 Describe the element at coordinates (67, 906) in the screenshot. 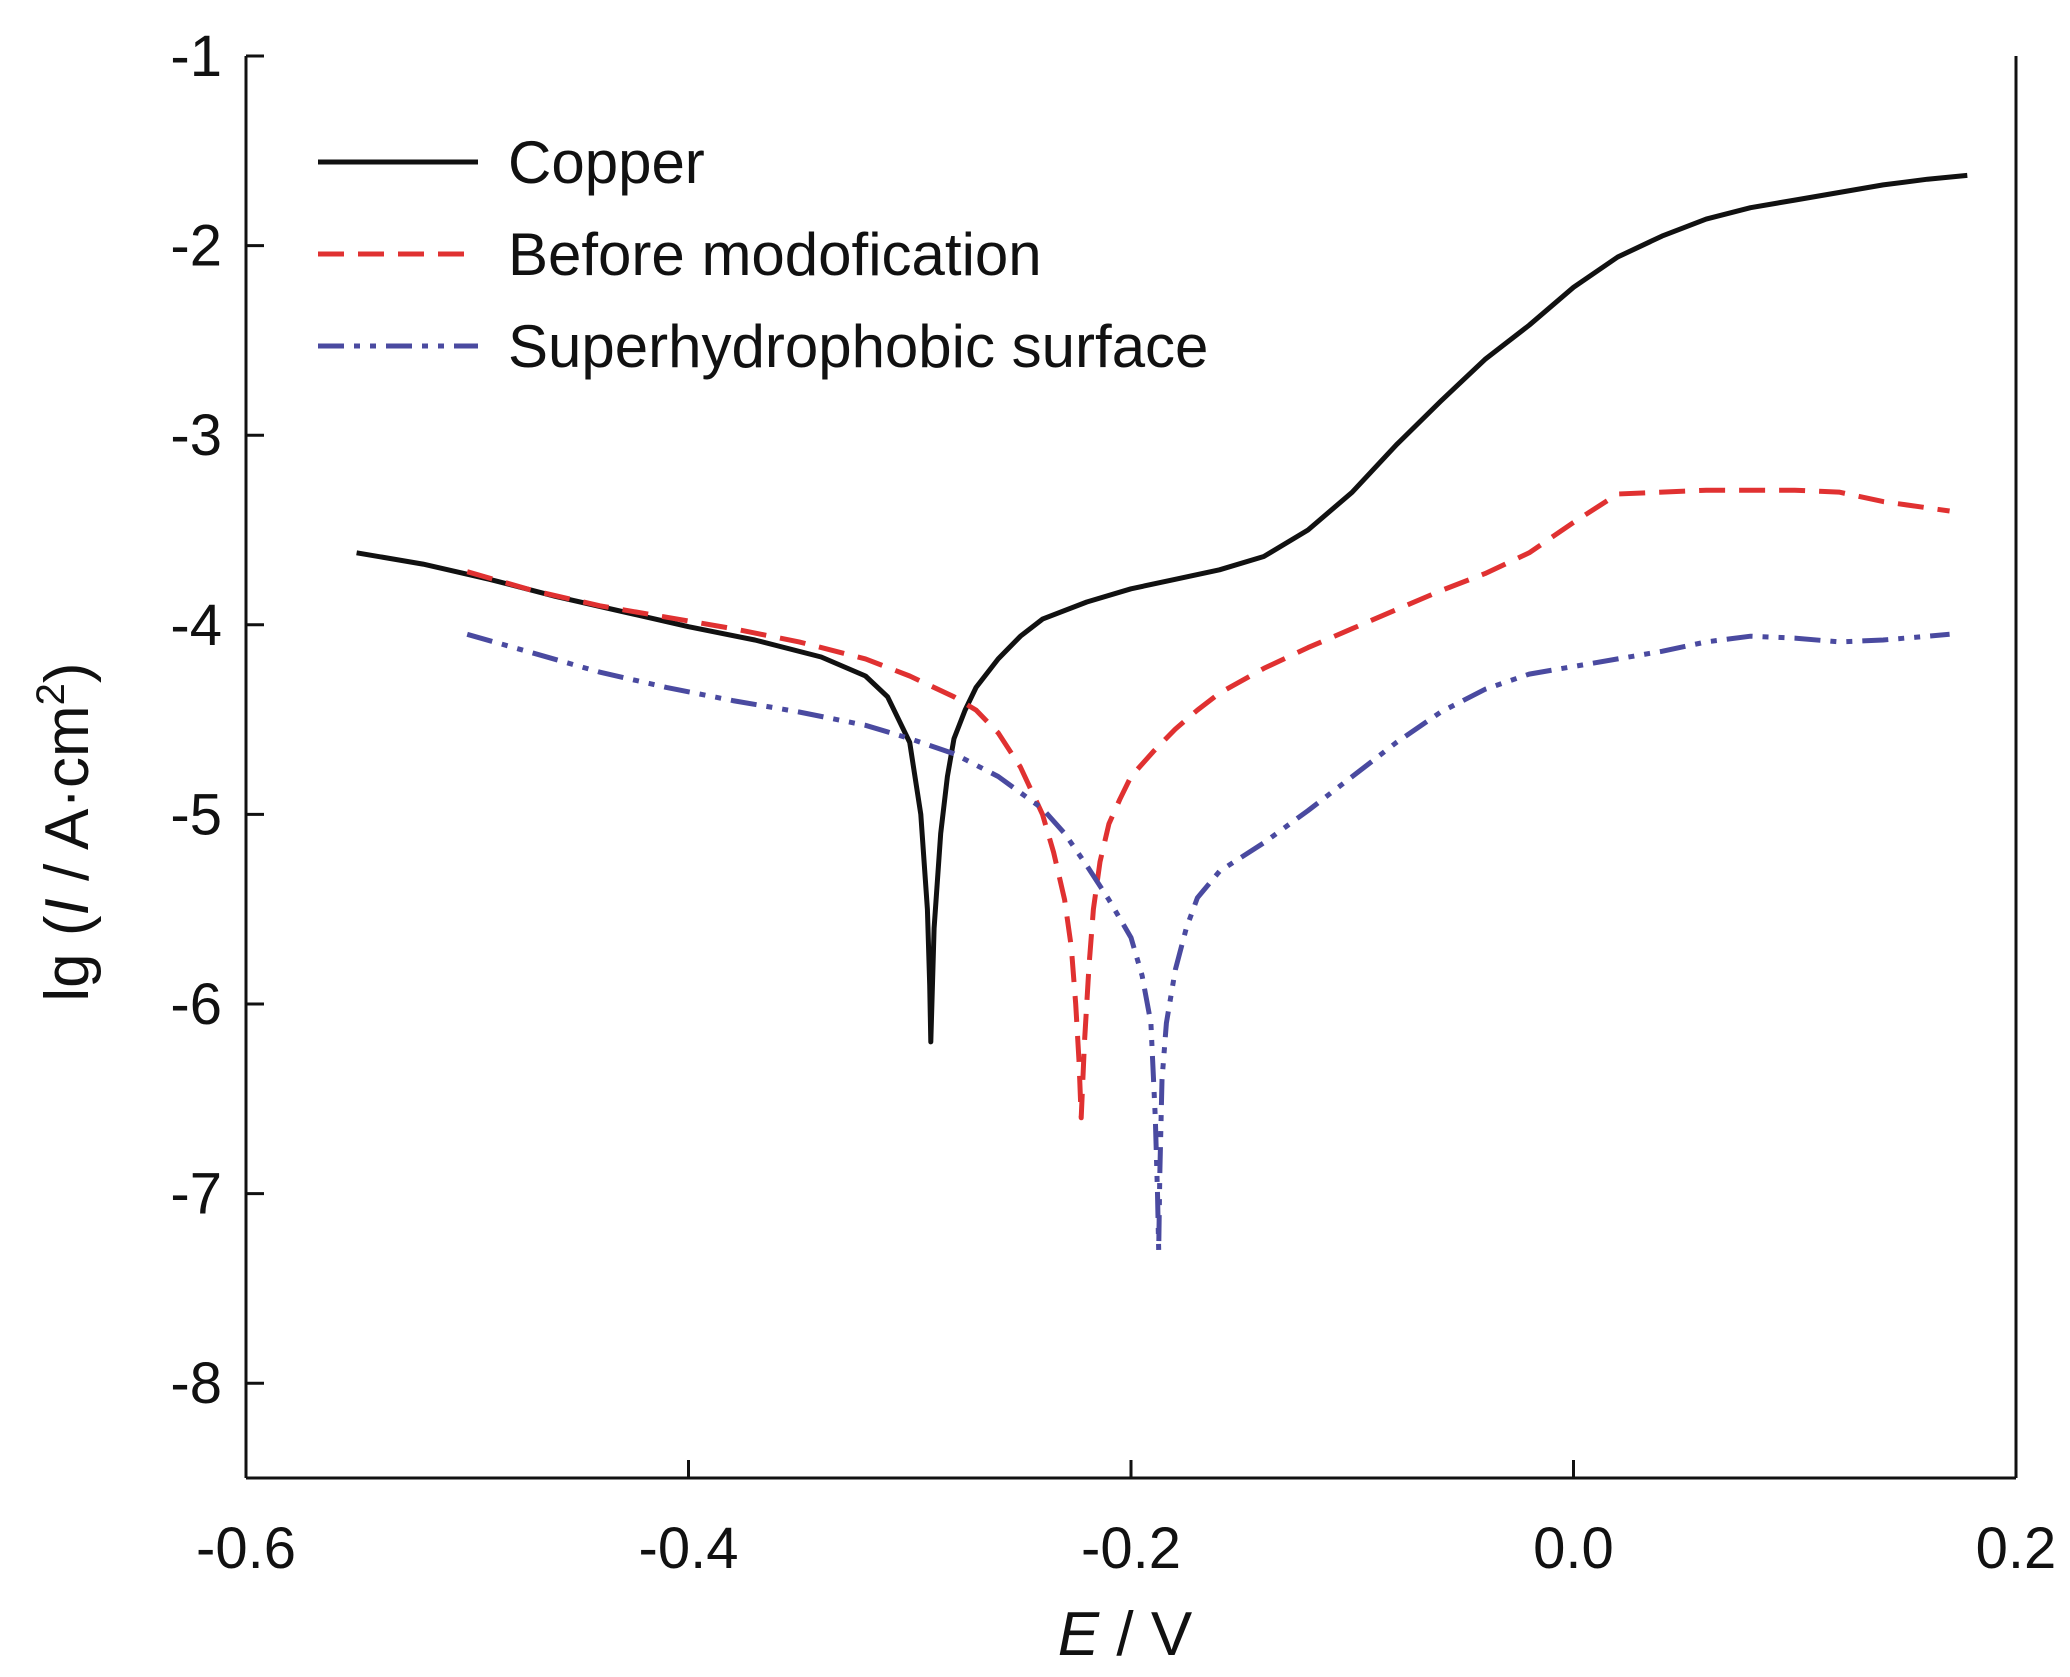

I see `y-axis-title-symbol: I` at that location.